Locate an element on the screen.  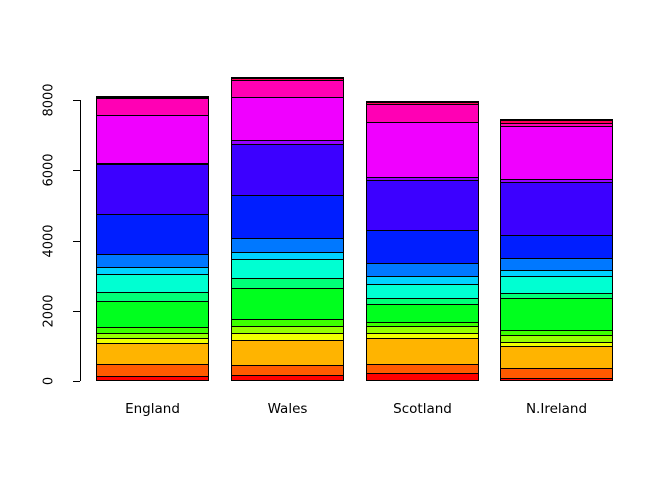
bar-wales is located at coordinates (287, 229).